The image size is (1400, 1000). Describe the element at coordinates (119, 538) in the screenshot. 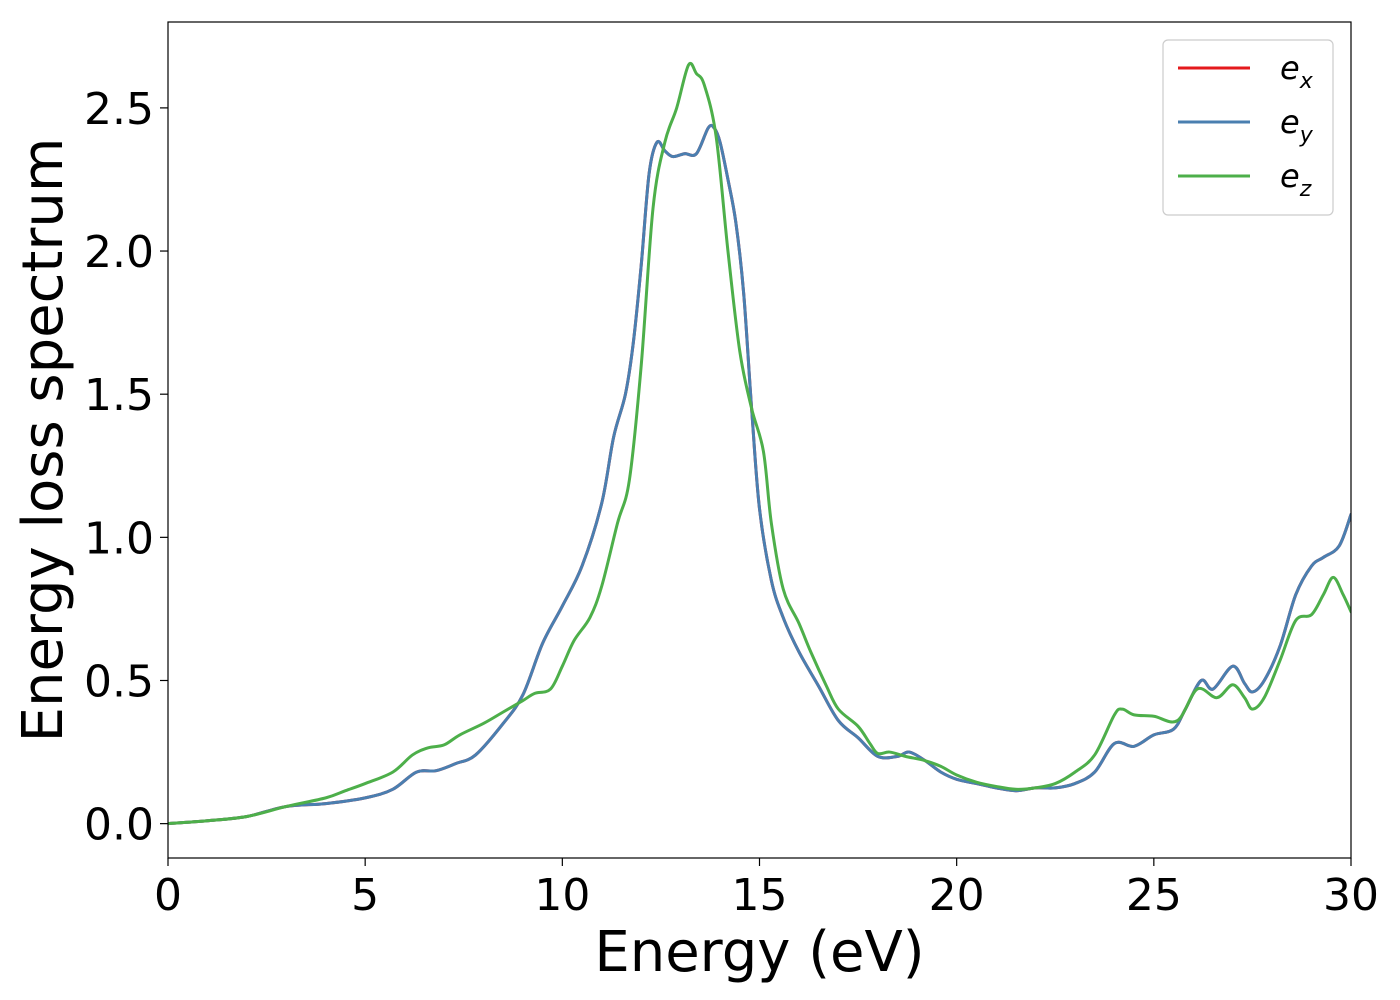

I see `y-tick-label: 1.0` at that location.